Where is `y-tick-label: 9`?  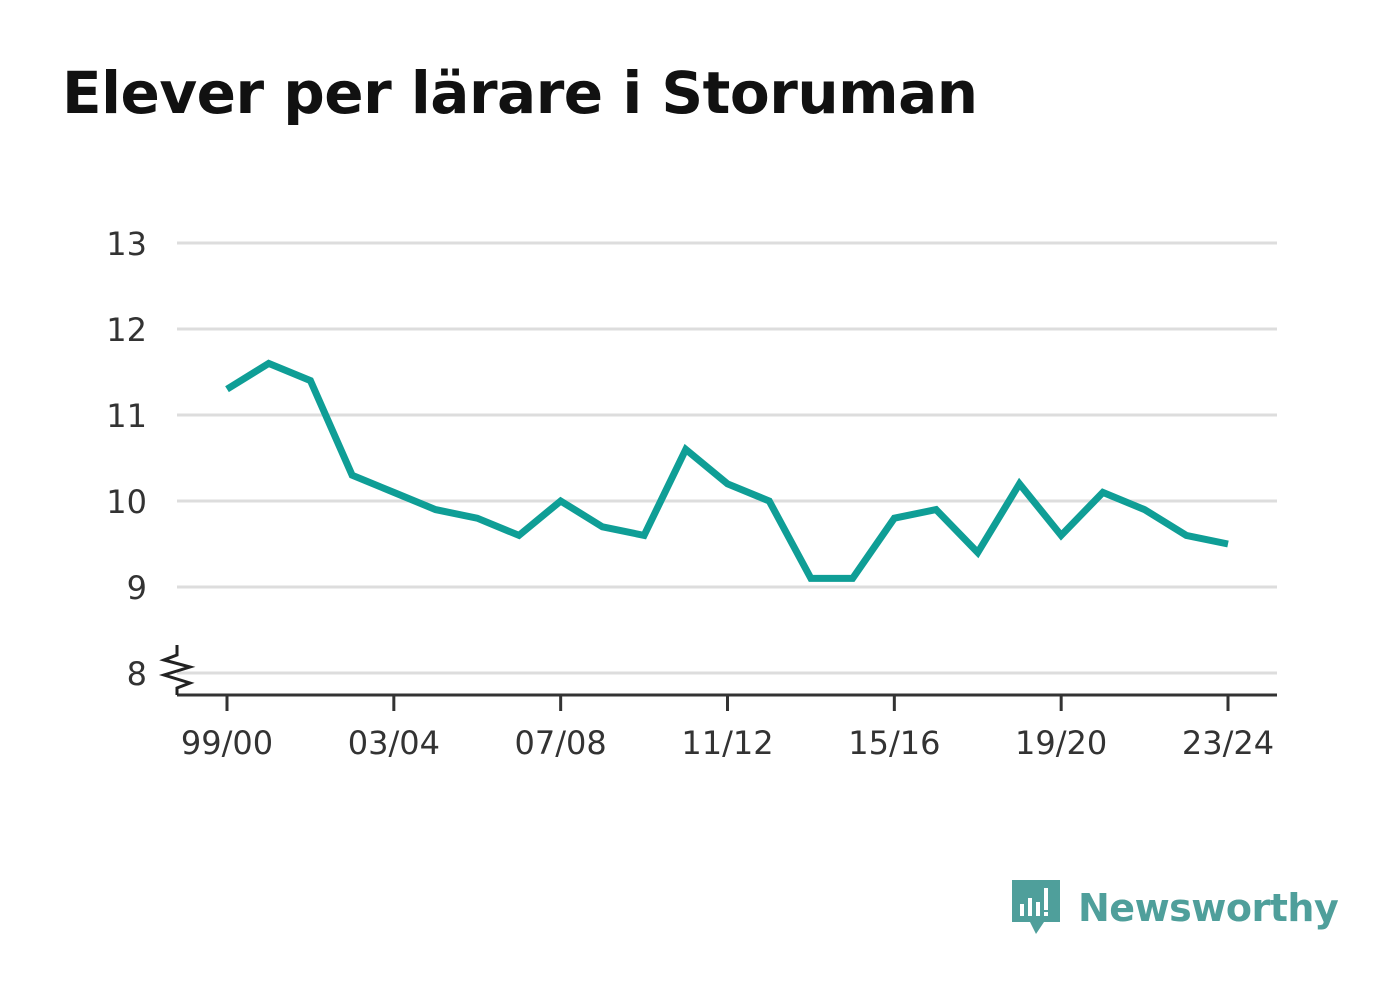 y-tick-label: 9 is located at coordinates (137, 588).